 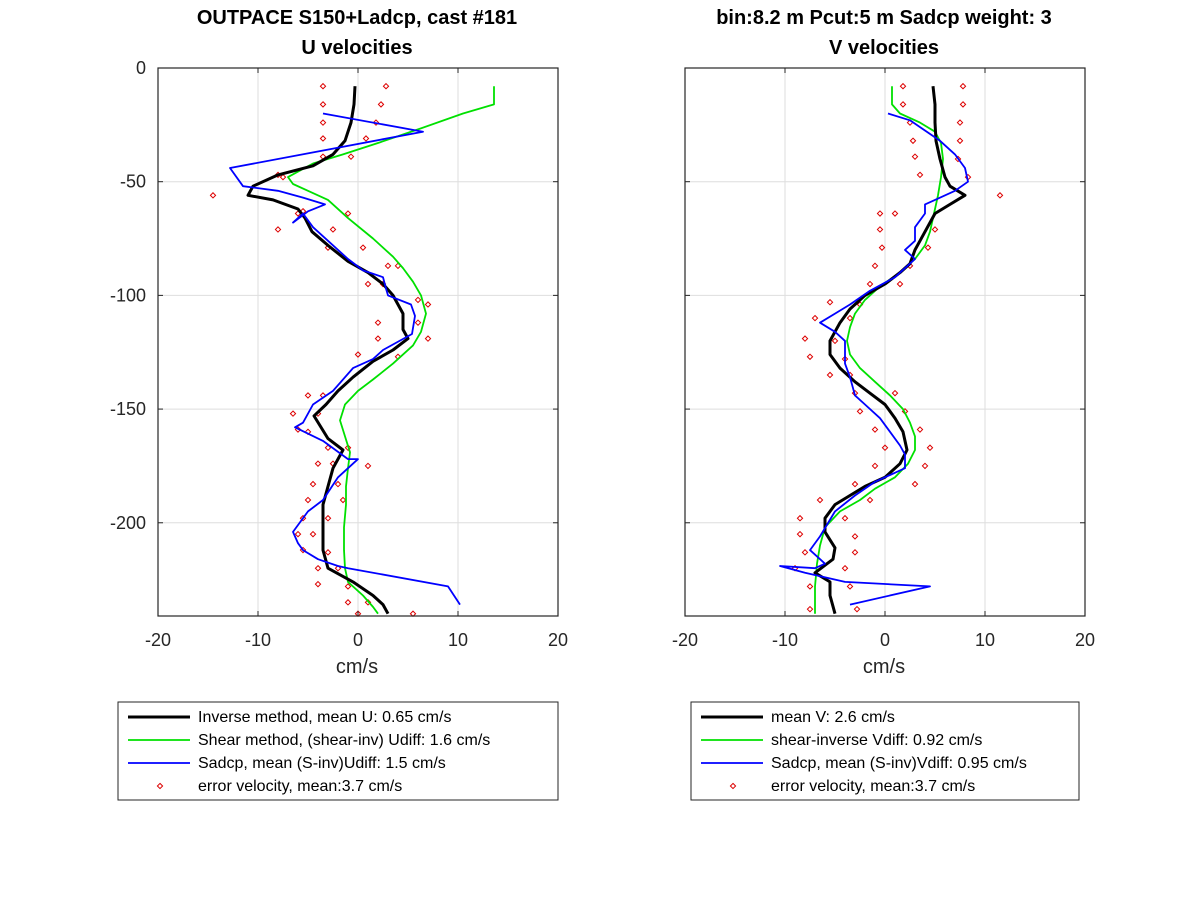 I want to click on shear-method-line, so click(x=391, y=350).